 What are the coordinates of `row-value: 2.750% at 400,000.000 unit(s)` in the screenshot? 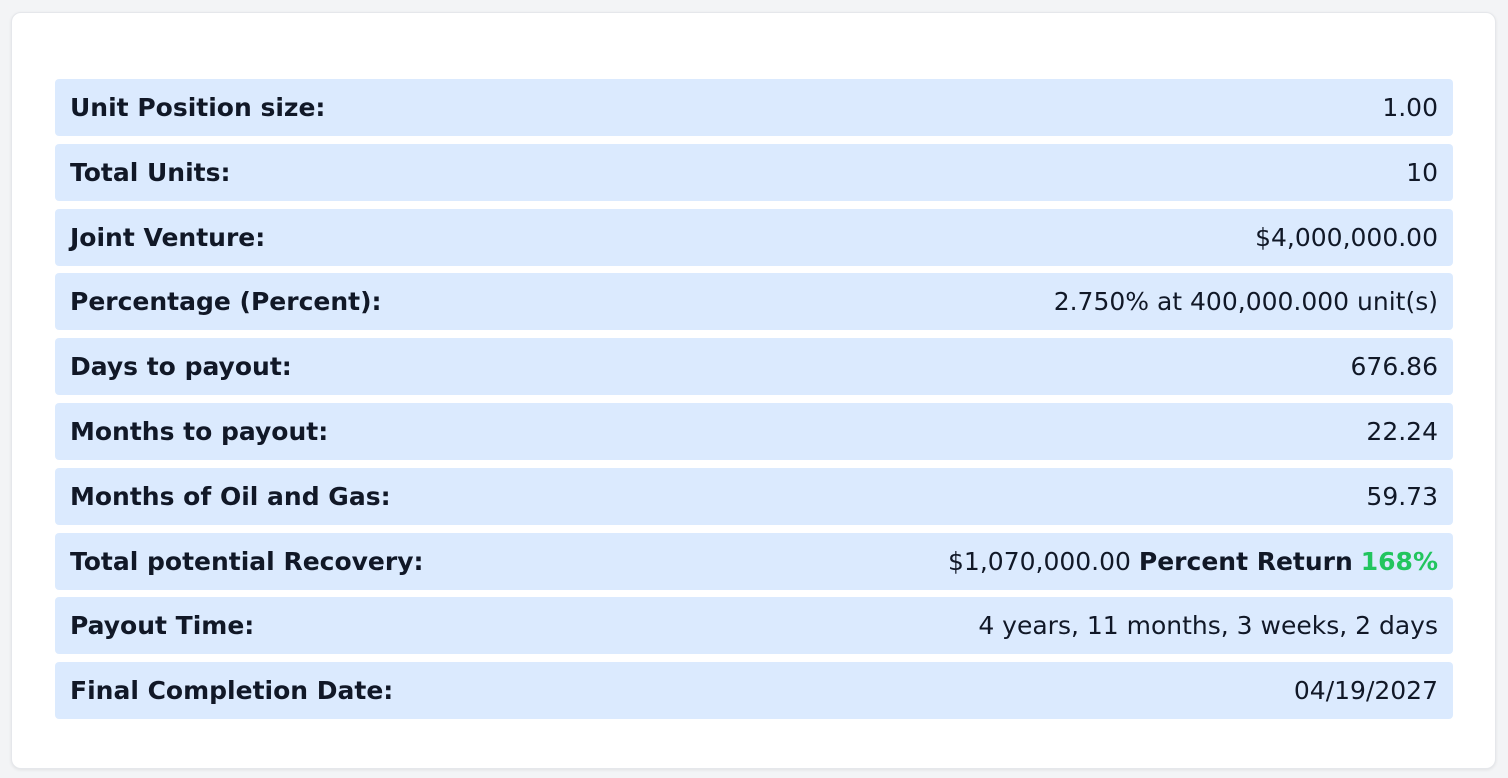 It's located at (1245, 302).